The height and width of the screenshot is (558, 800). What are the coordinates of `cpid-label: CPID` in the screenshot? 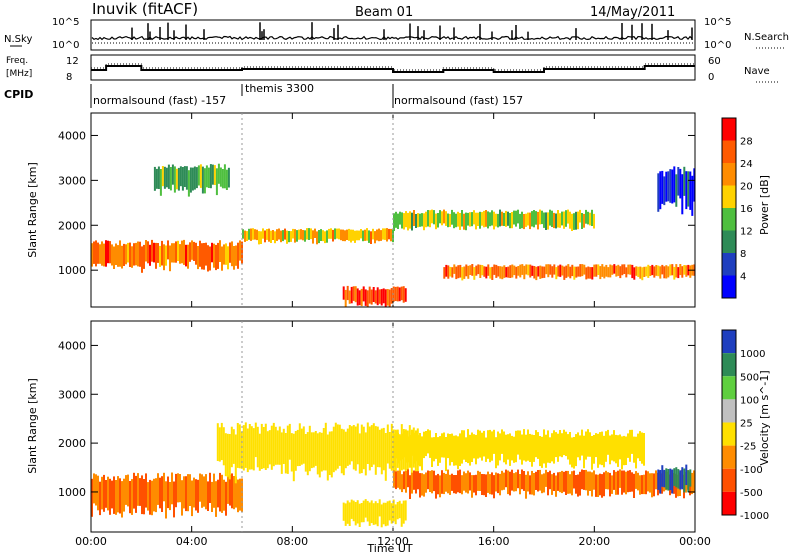 It's located at (18, 94).